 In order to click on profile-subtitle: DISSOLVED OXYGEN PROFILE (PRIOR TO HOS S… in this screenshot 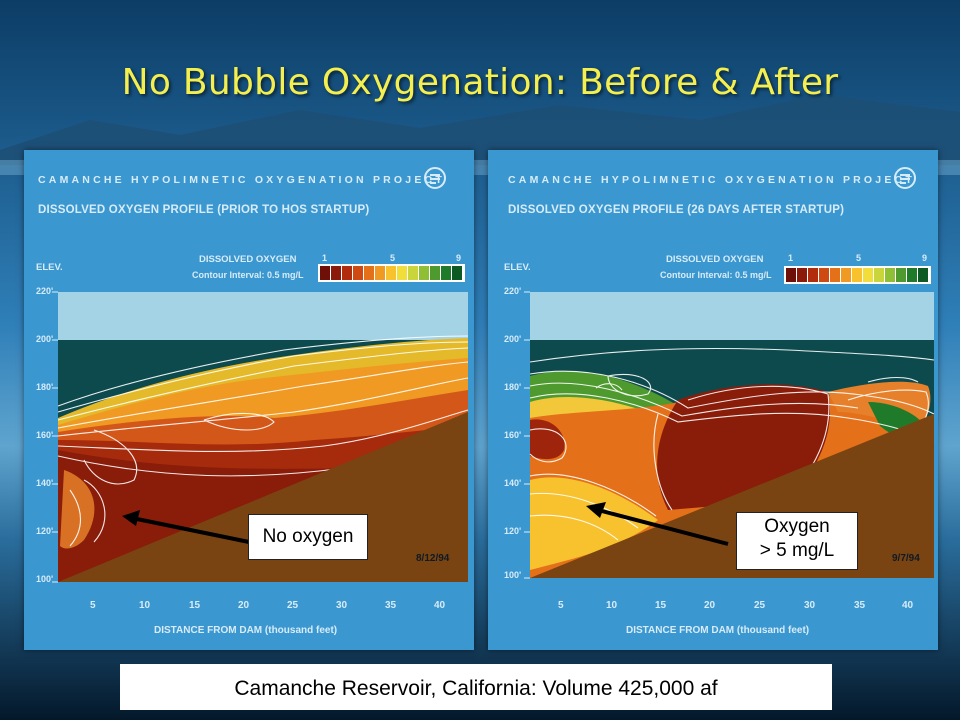, I will do `click(204, 210)`.